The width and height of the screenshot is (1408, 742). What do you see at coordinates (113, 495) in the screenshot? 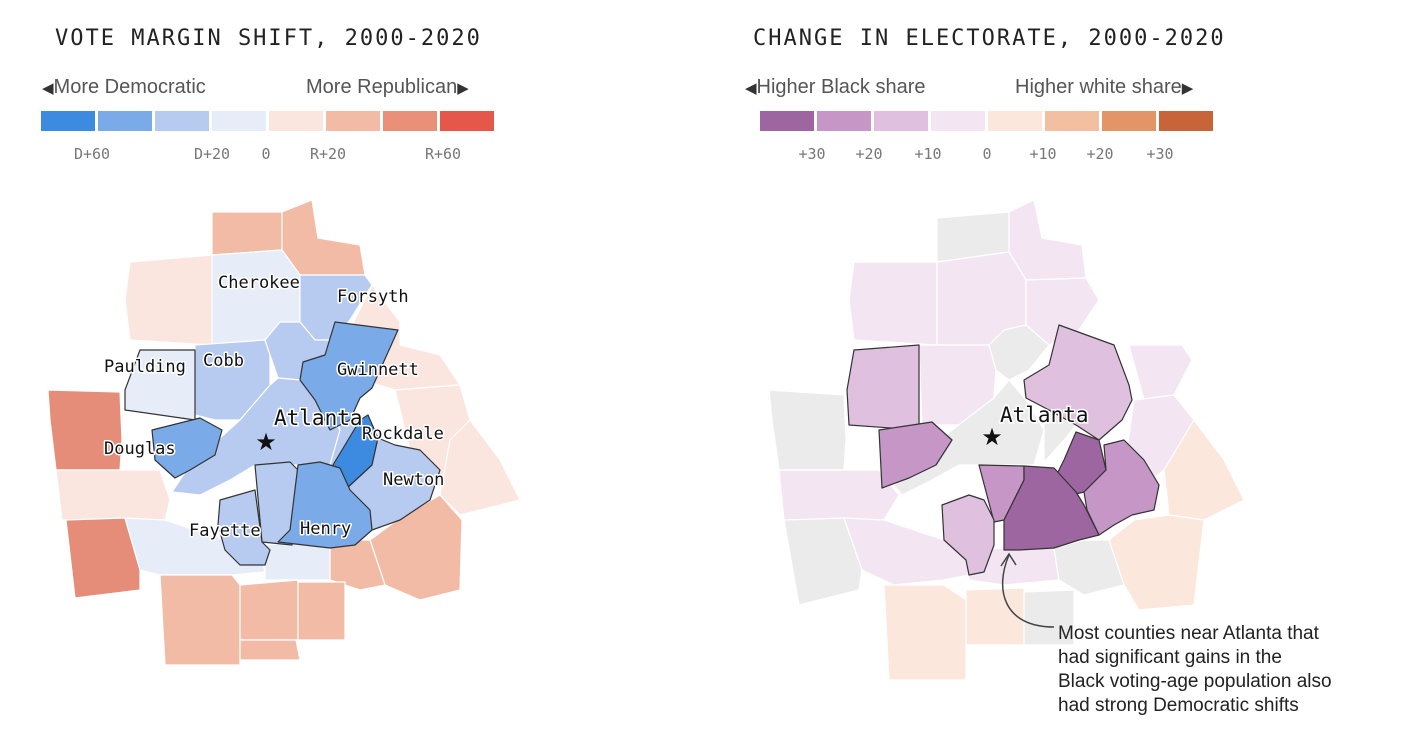
I see `county-carroll` at bounding box center [113, 495].